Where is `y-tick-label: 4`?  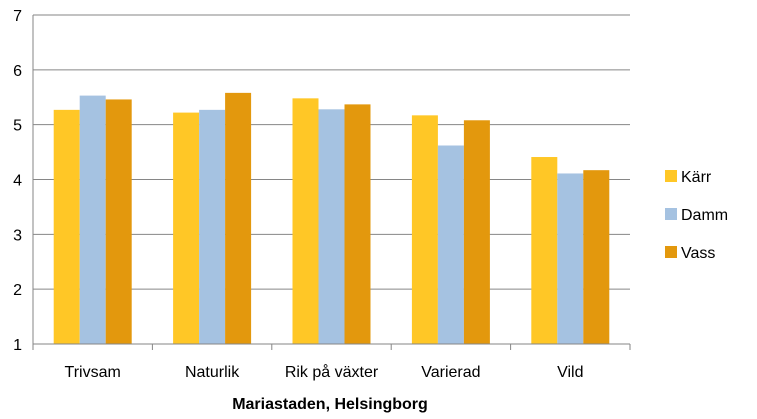 y-tick-label: 4 is located at coordinates (17, 181).